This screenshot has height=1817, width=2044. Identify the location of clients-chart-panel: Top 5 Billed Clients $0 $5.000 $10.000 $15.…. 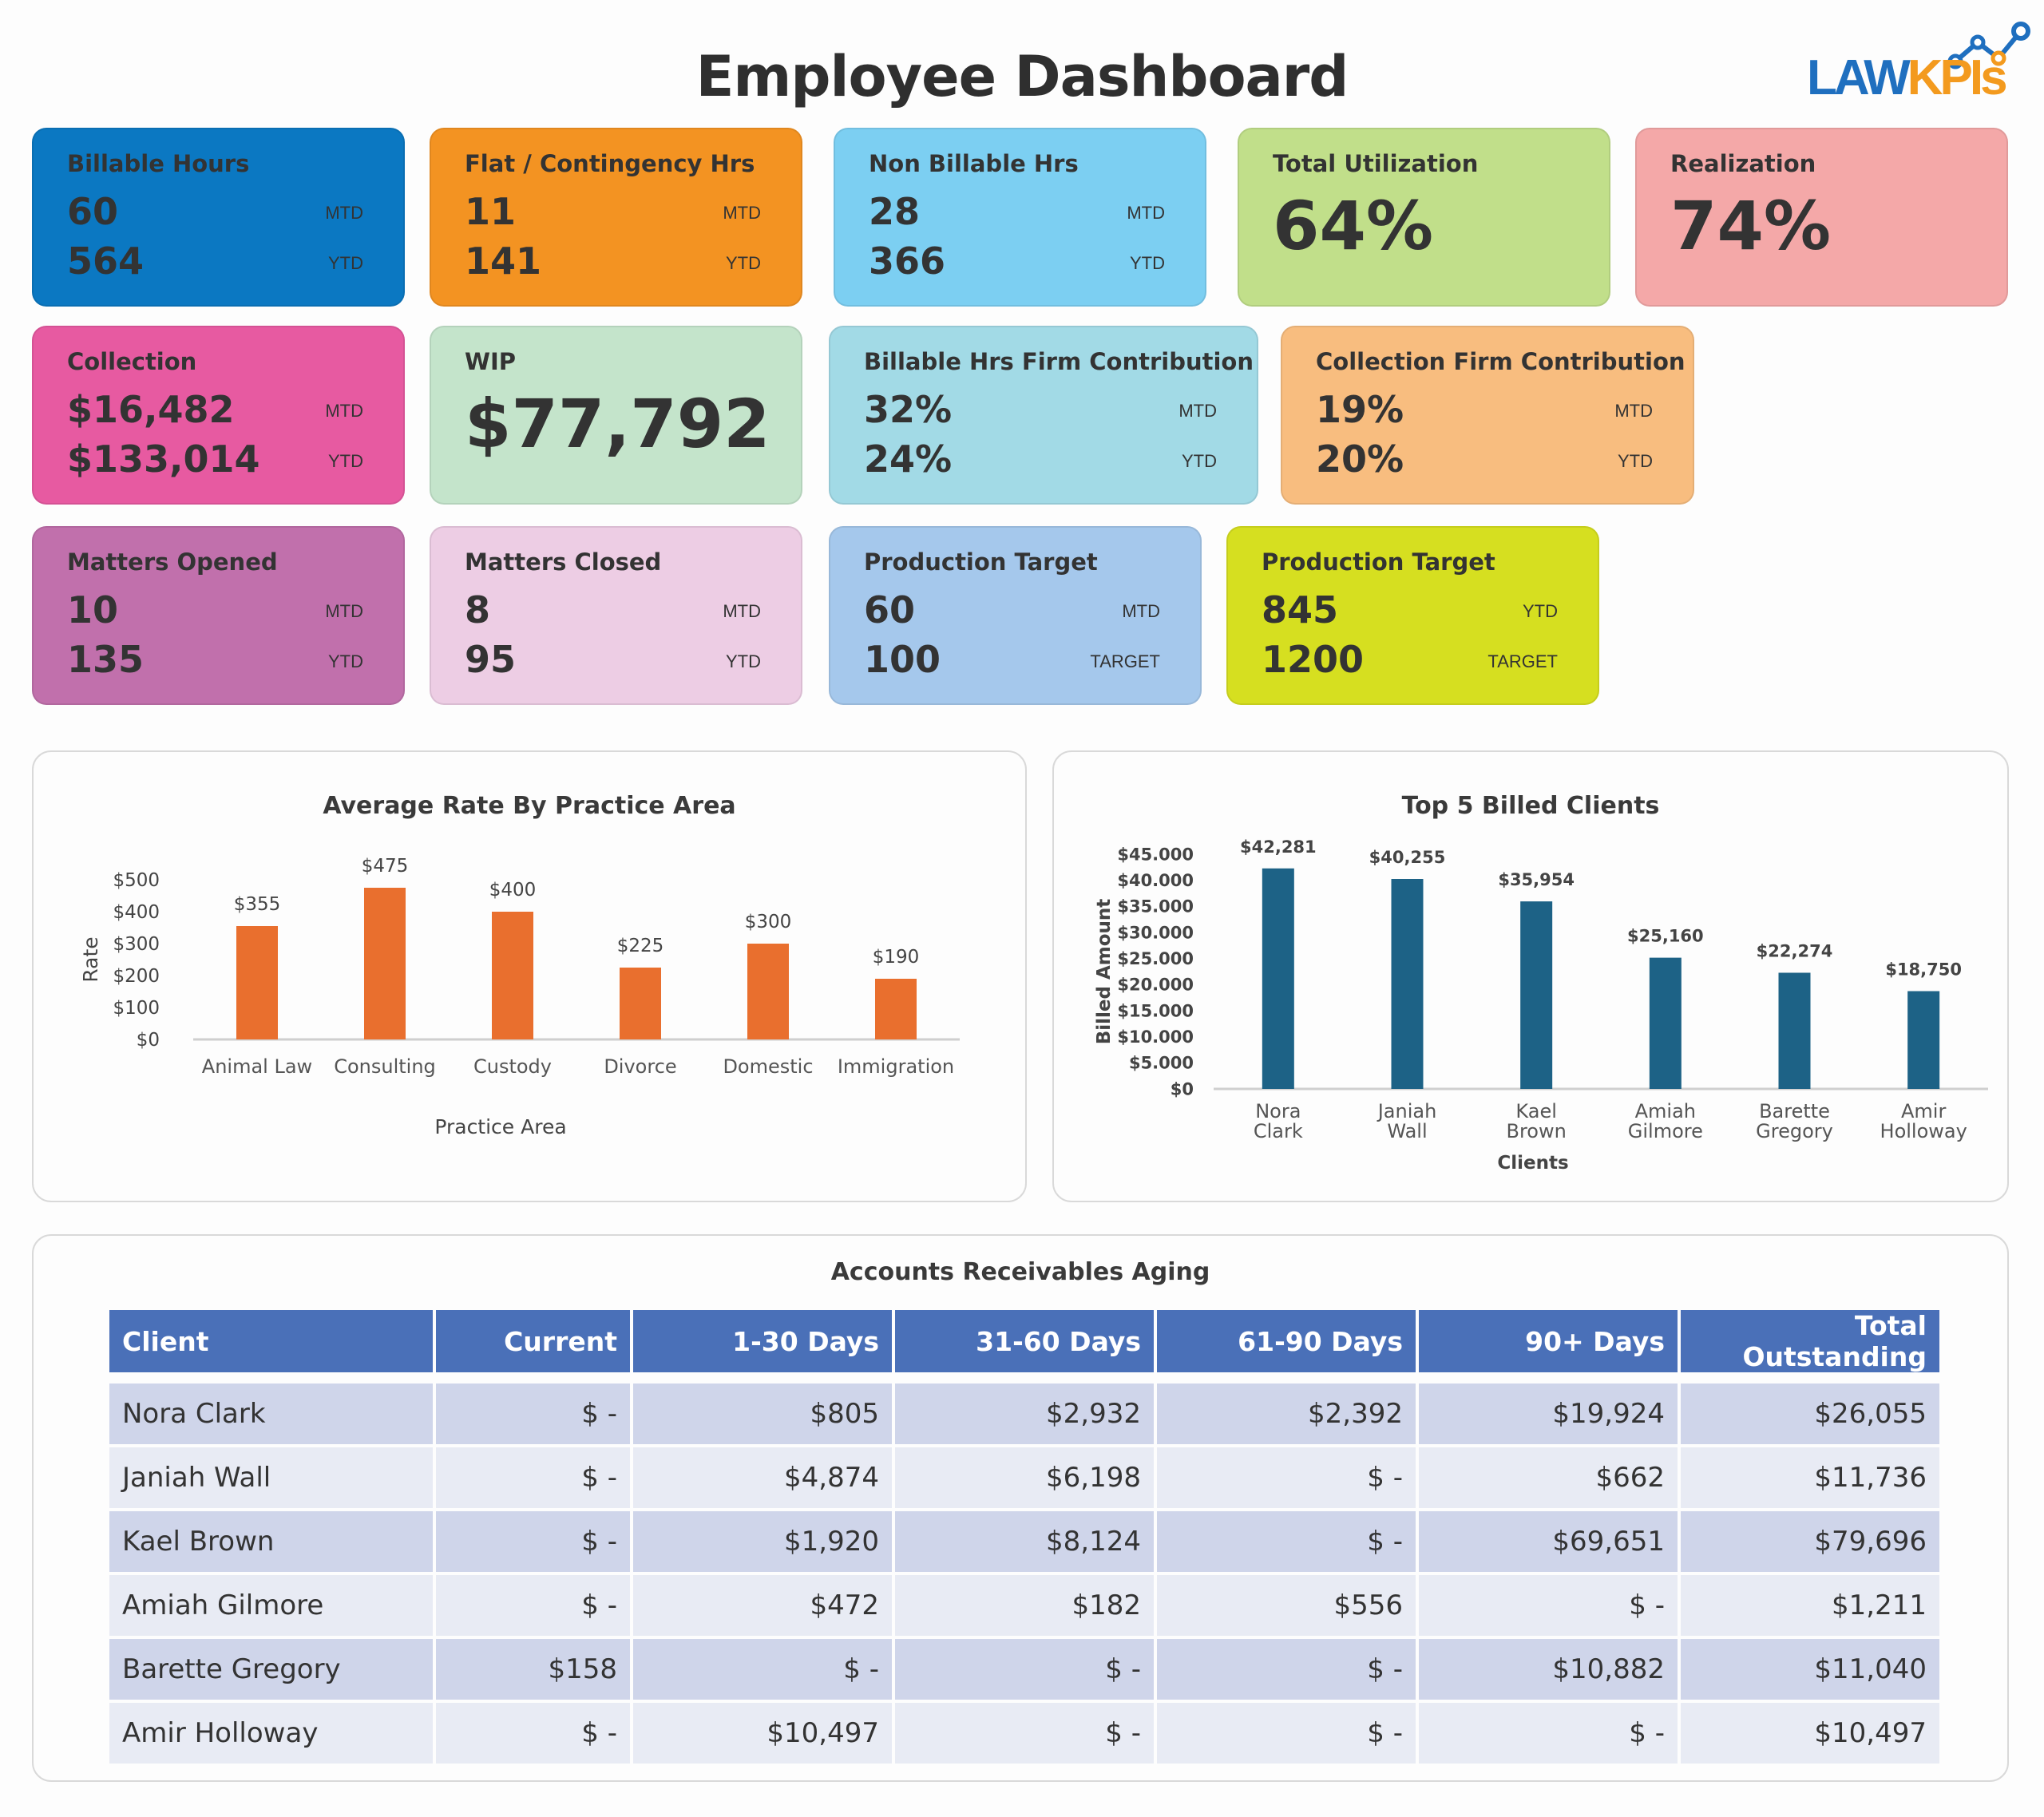
(1530, 976).